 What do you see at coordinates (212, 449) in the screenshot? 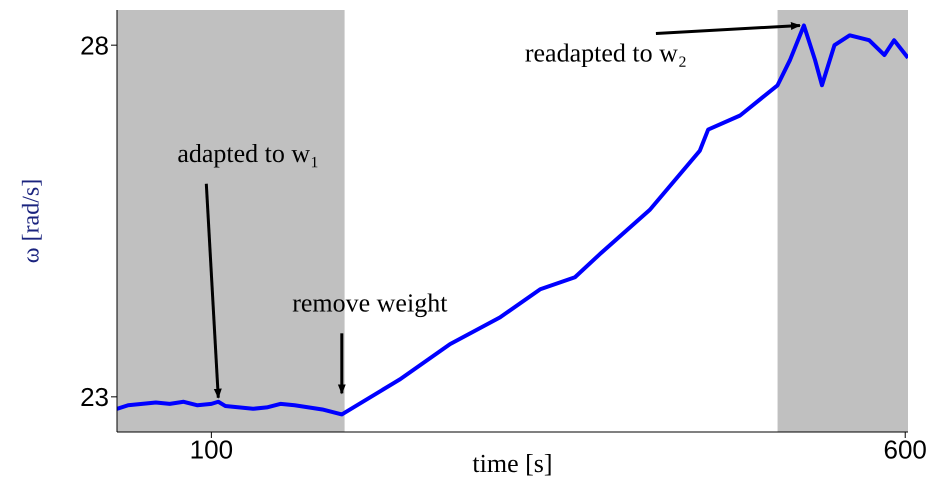
I see `x-tick-label: 100` at bounding box center [212, 449].